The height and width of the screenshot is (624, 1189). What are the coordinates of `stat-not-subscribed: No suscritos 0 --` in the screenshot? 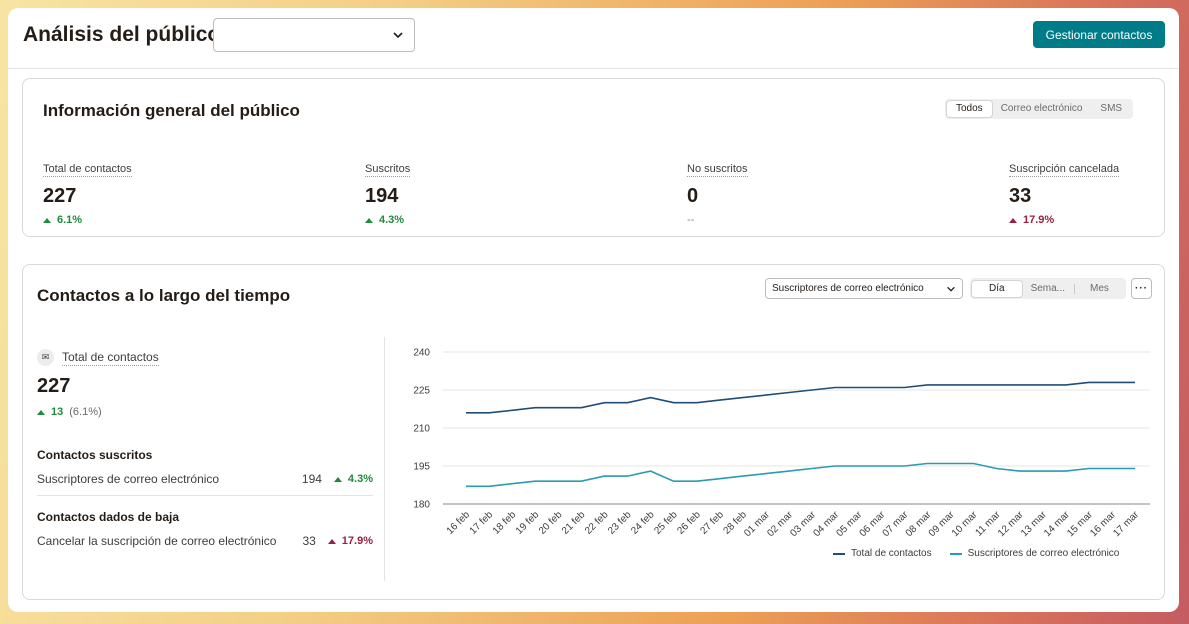 It's located at (717, 192).